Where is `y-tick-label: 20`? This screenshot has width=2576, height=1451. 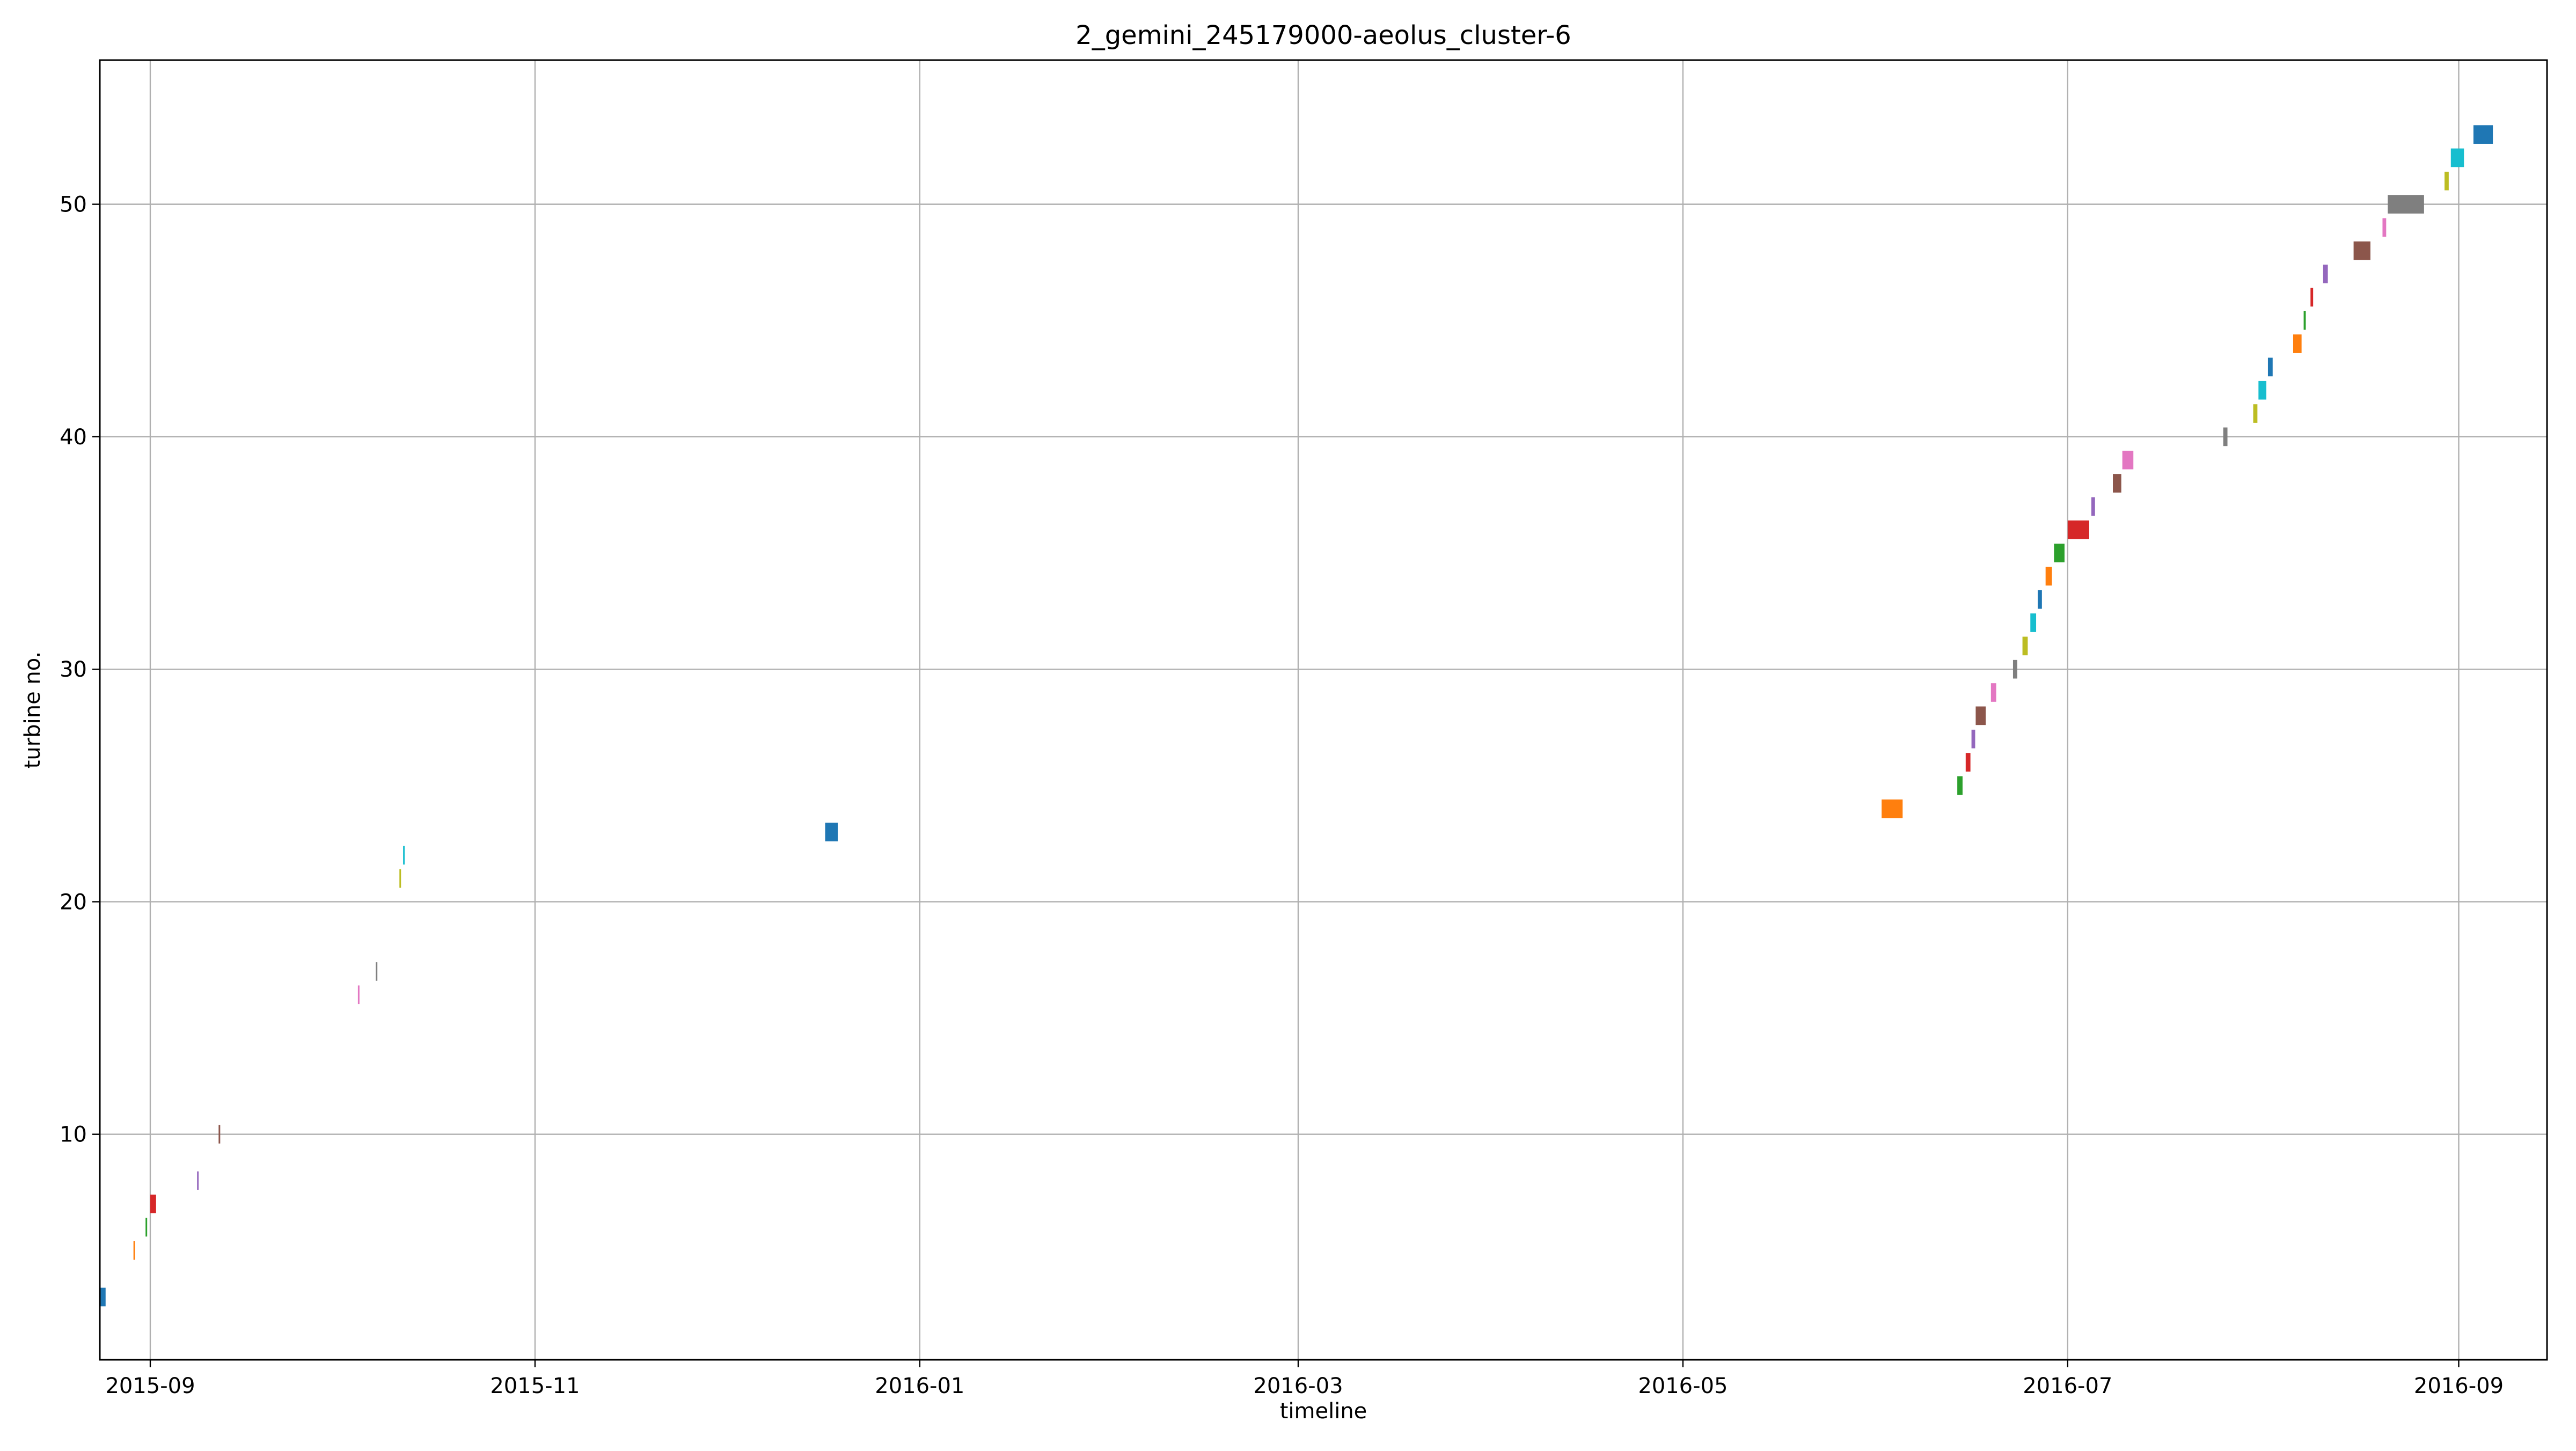 y-tick-label: 20 is located at coordinates (73, 902).